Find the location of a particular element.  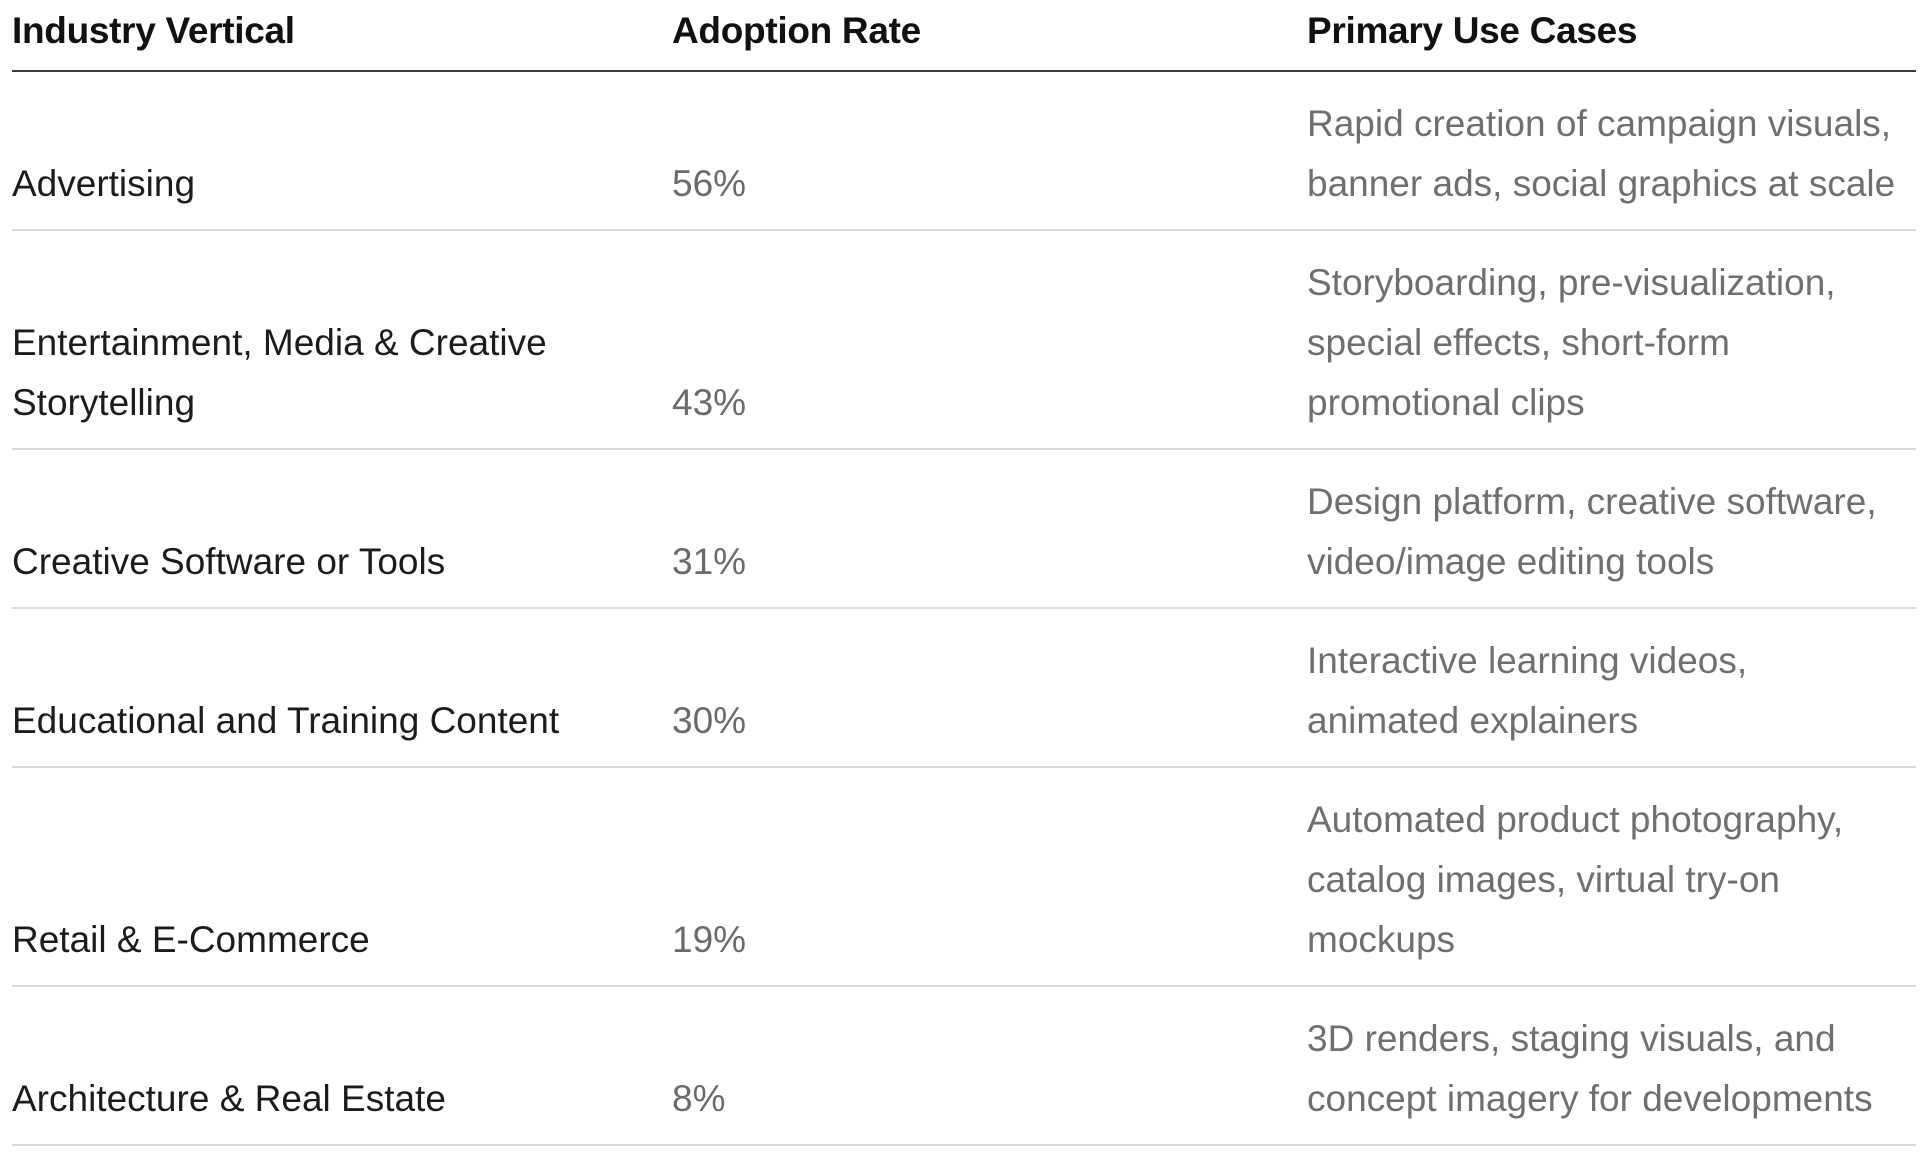

industry-cell: Architecture & Real Estate is located at coordinates (229, 1098).